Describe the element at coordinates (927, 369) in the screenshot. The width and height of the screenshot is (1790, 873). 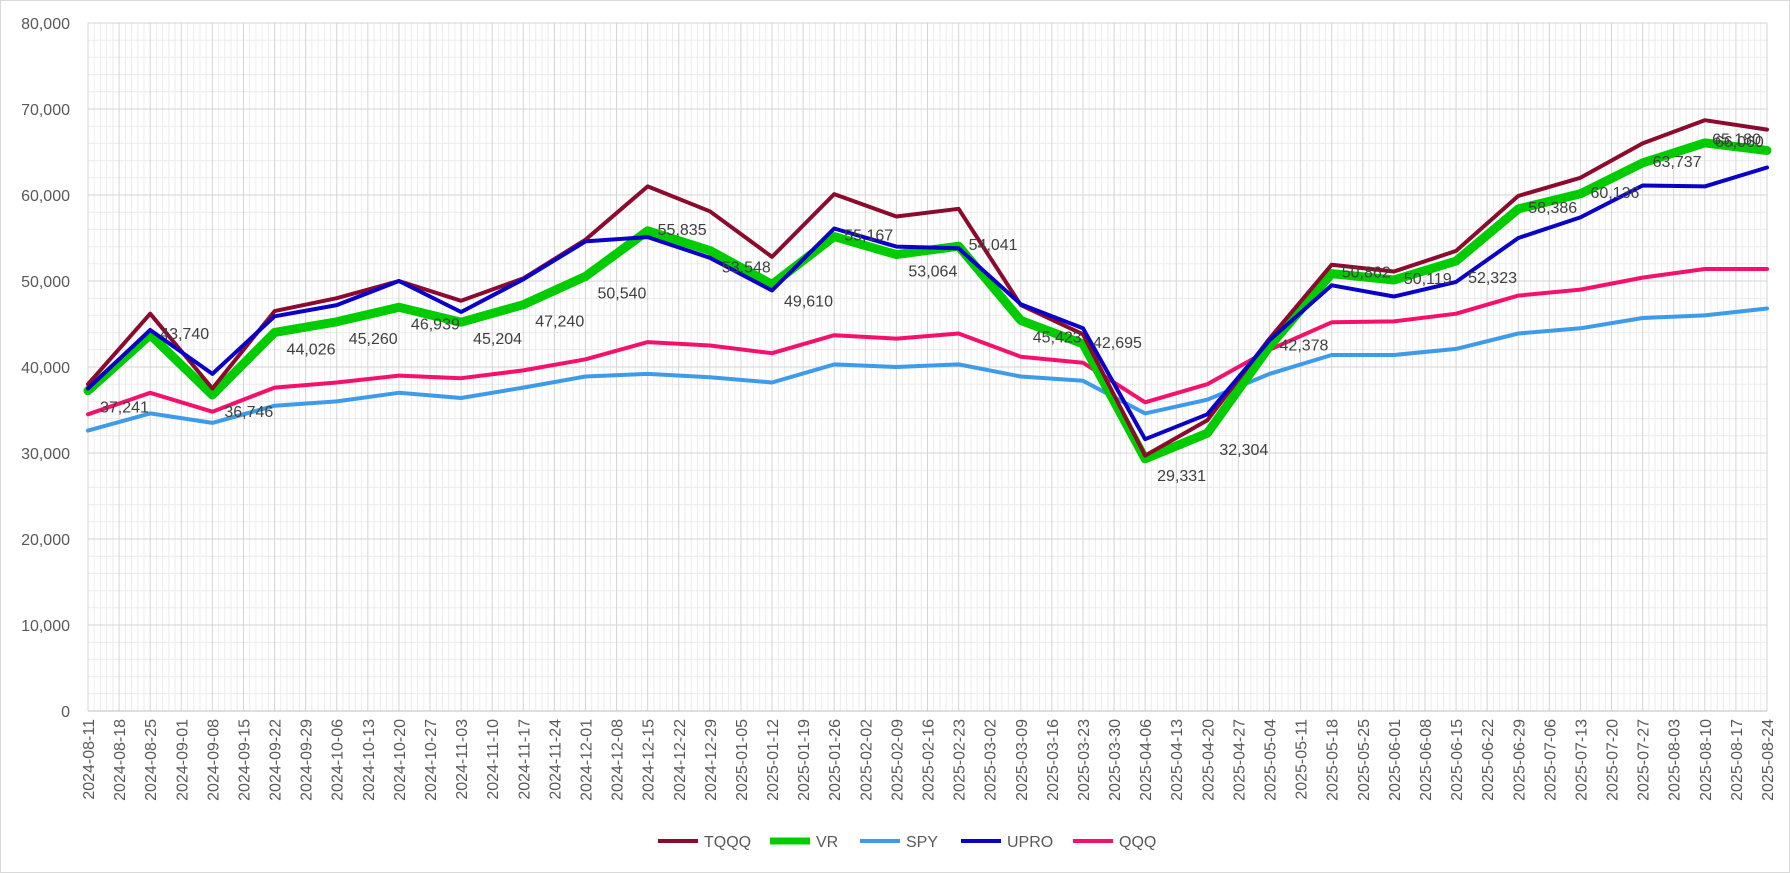
I see `series-line-spy` at that location.